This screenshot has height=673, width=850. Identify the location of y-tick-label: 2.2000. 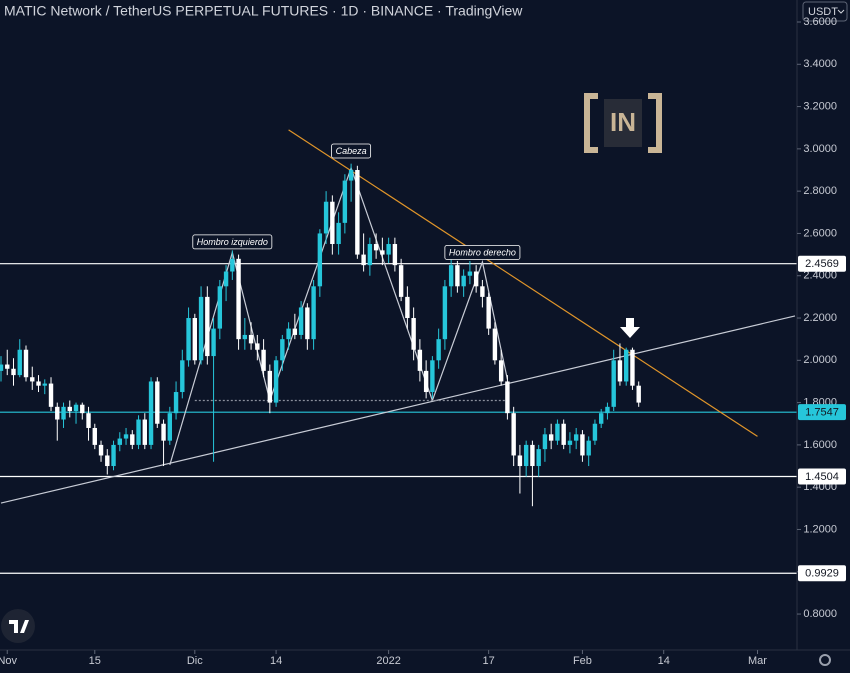
(820, 318).